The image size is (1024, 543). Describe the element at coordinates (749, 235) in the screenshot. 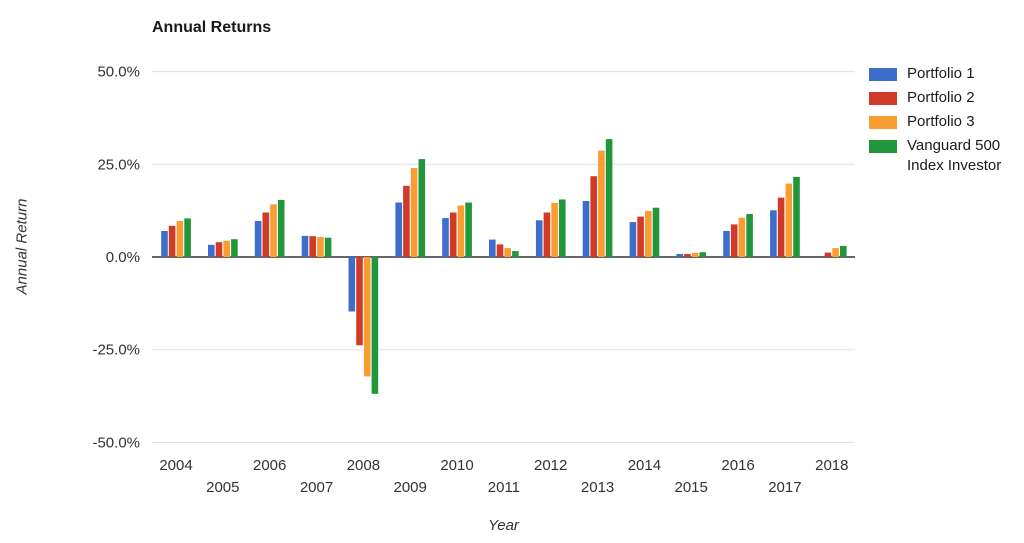

I see `bar-vanguard-500-index-investor-2016` at that location.